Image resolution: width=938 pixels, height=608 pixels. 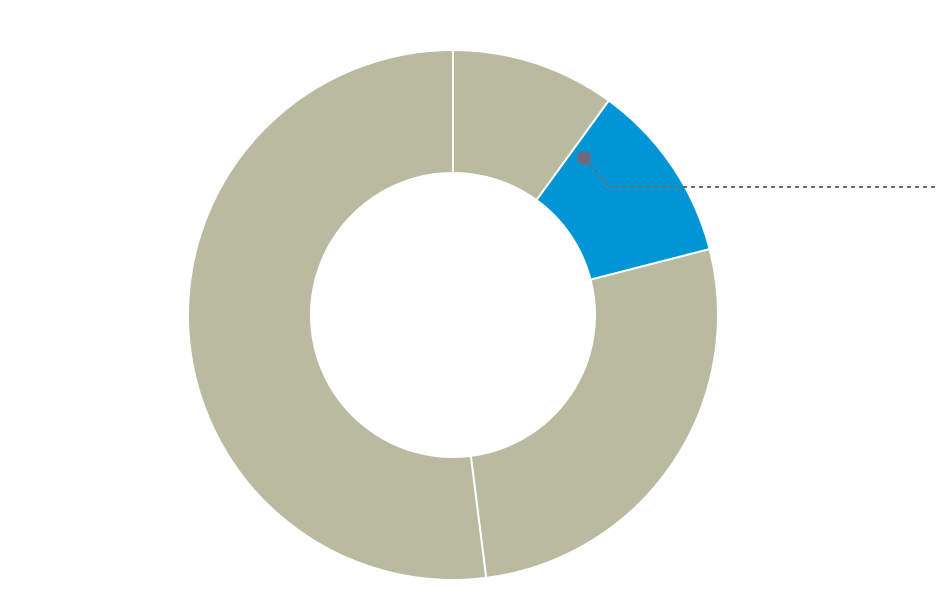 What do you see at coordinates (760, 172) in the screenshot?
I see `leader-line` at bounding box center [760, 172].